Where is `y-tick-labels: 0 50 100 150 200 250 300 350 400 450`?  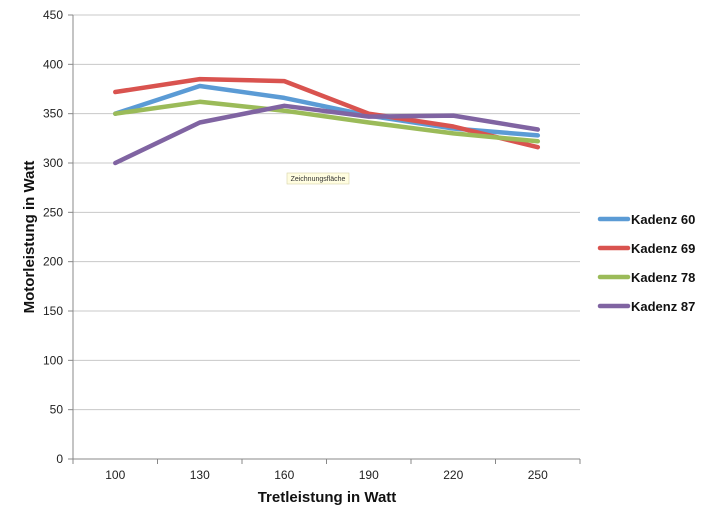 y-tick-labels: 0 50 100 150 200 250 300 350 400 450 is located at coordinates (58, 237).